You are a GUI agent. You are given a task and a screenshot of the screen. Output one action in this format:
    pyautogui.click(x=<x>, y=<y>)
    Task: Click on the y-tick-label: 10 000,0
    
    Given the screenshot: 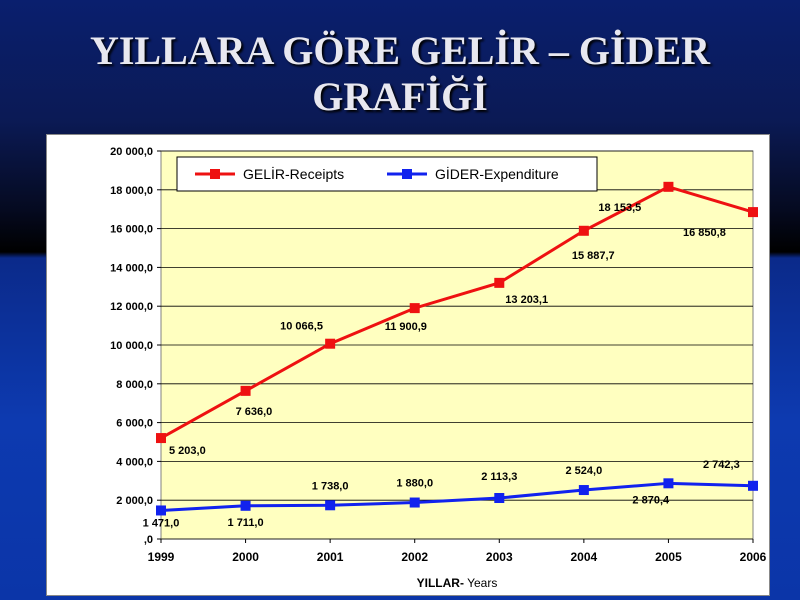 What is the action you would take?
    pyautogui.click(x=131, y=346)
    